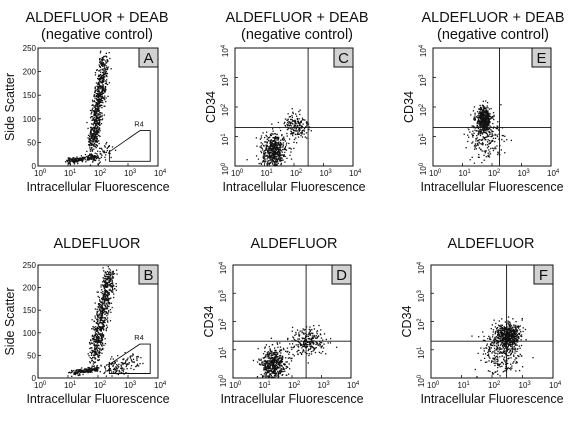 This screenshot has height=424, width=586. I want to click on chart-b-x-tick-label: 102, so click(100, 385).